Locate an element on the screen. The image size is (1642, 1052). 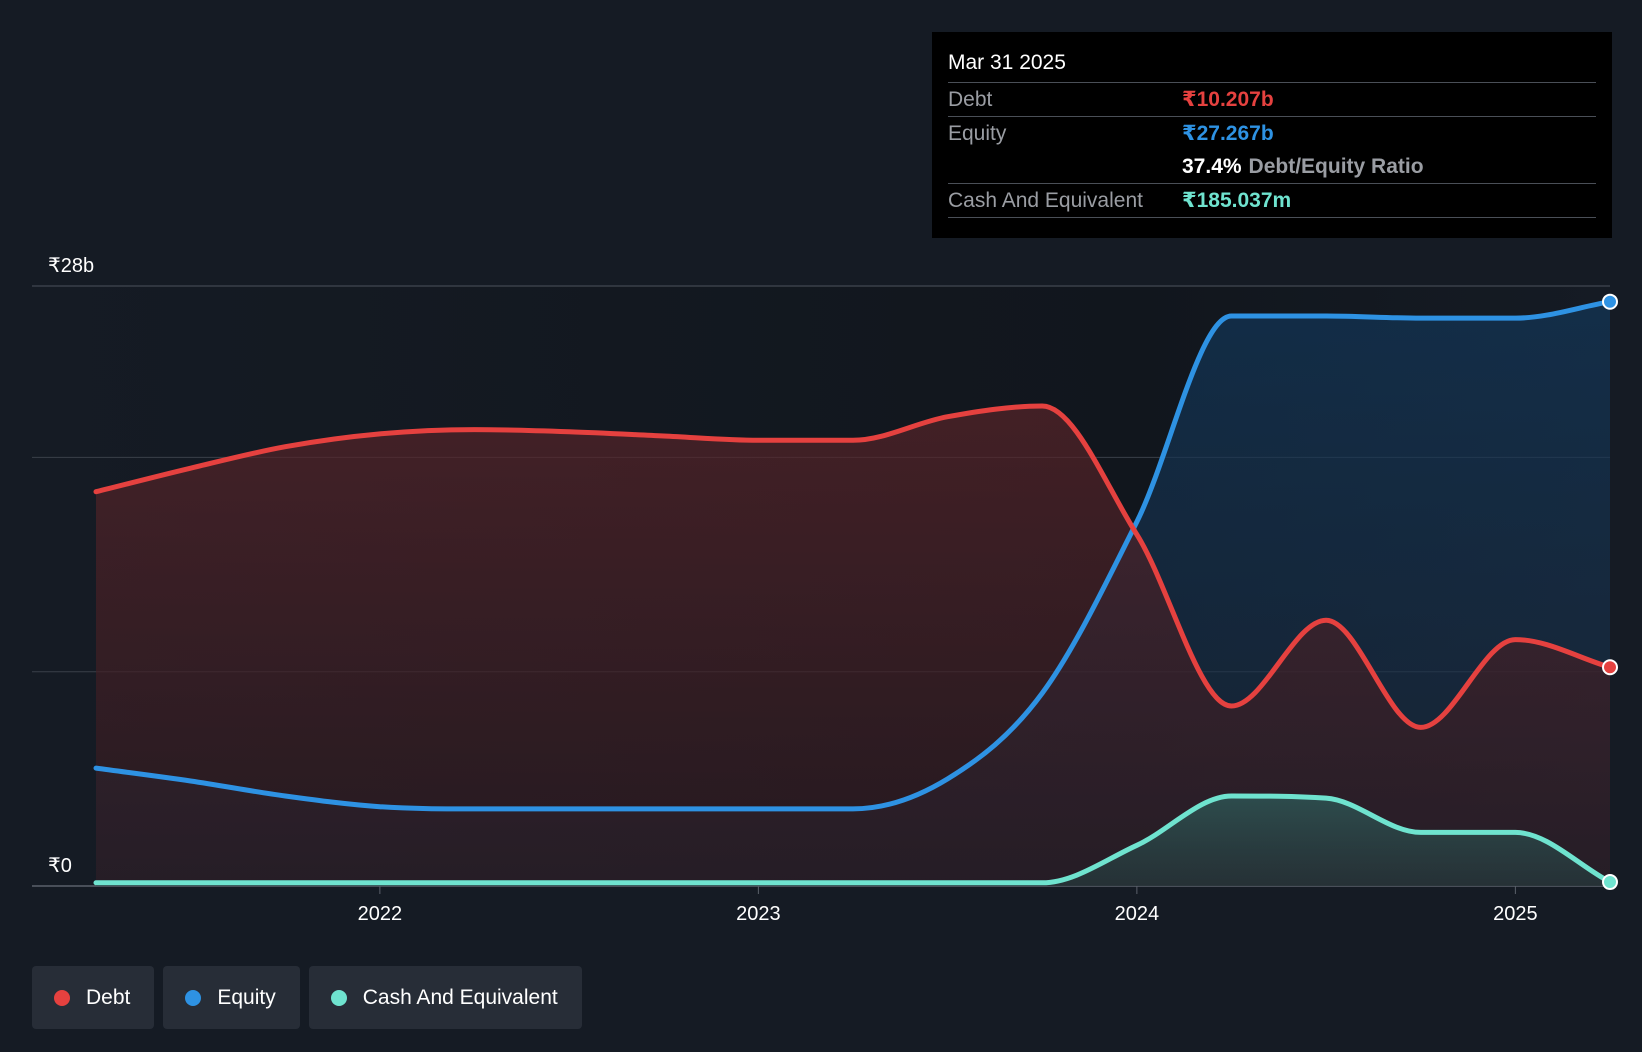
legend-item-debt: Debt is located at coordinates (93, 997).